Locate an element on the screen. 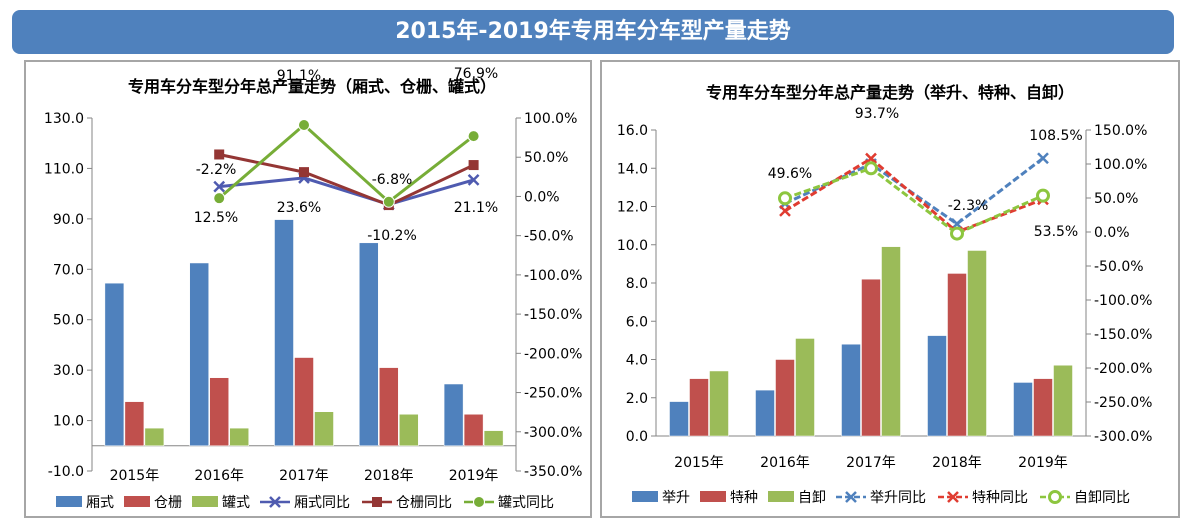 The width and height of the screenshot is (1200, 526). line-厢式同比 is located at coordinates (347, 191).